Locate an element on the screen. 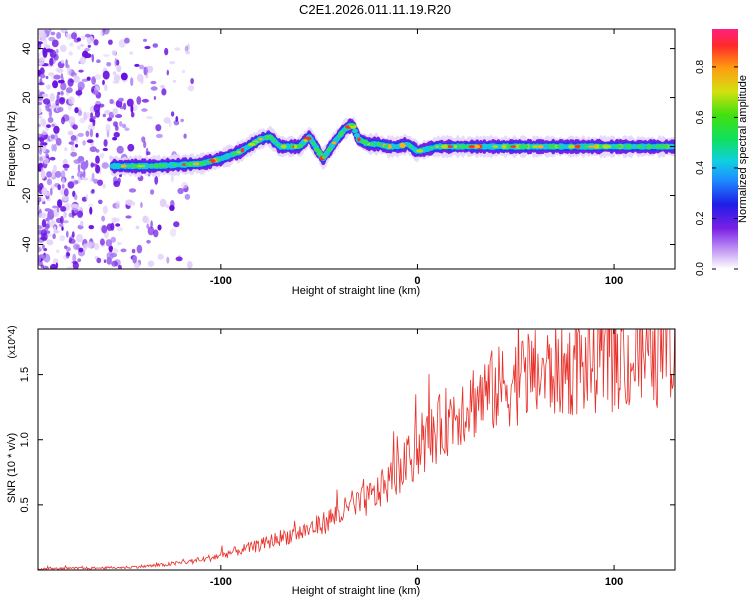  ridge-inner is located at coordinates (355, 131).